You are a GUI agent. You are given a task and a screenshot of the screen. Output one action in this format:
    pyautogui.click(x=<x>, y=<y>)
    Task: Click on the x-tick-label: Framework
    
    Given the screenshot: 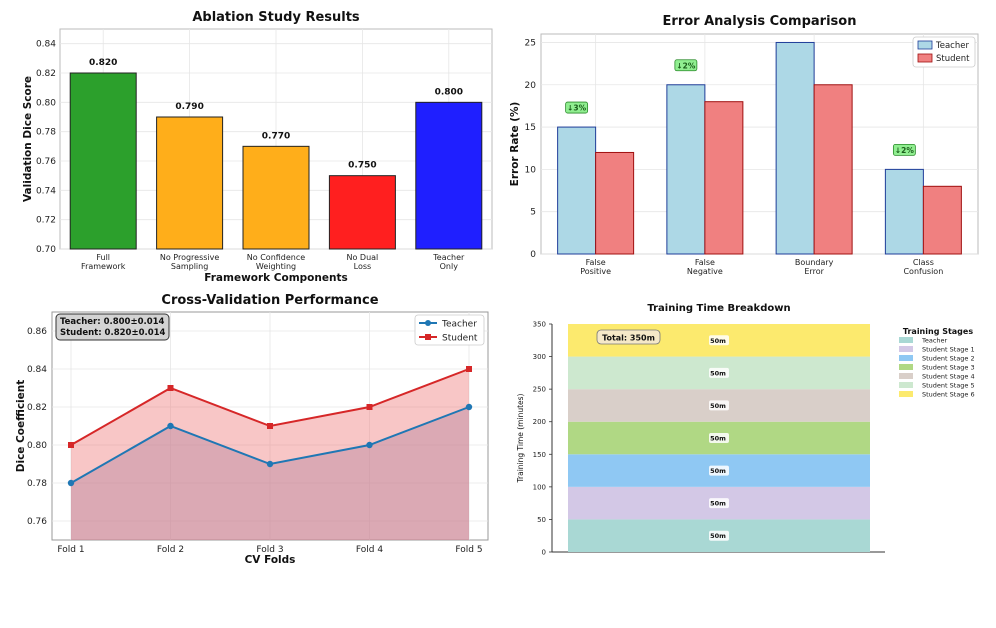 What is the action you would take?
    pyautogui.click(x=103, y=266)
    